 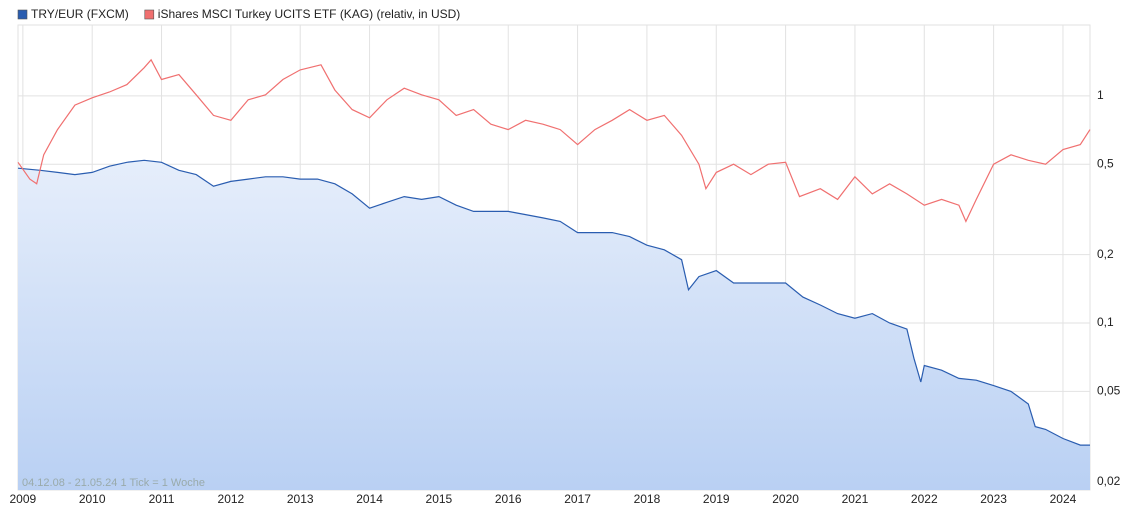 What do you see at coordinates (113, 483) in the screenshot?
I see `footnote: 04.12.08 - 21.05.24 1 Tick = 1 Woche` at bounding box center [113, 483].